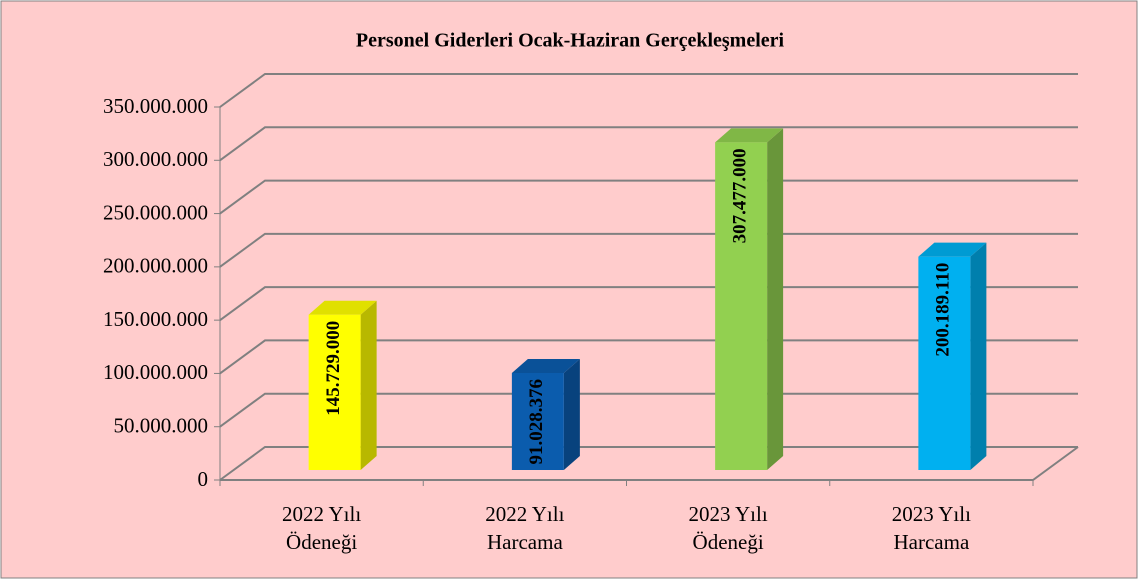  What do you see at coordinates (333, 368) in the screenshot?
I see `value-label: 145.729.000` at bounding box center [333, 368].